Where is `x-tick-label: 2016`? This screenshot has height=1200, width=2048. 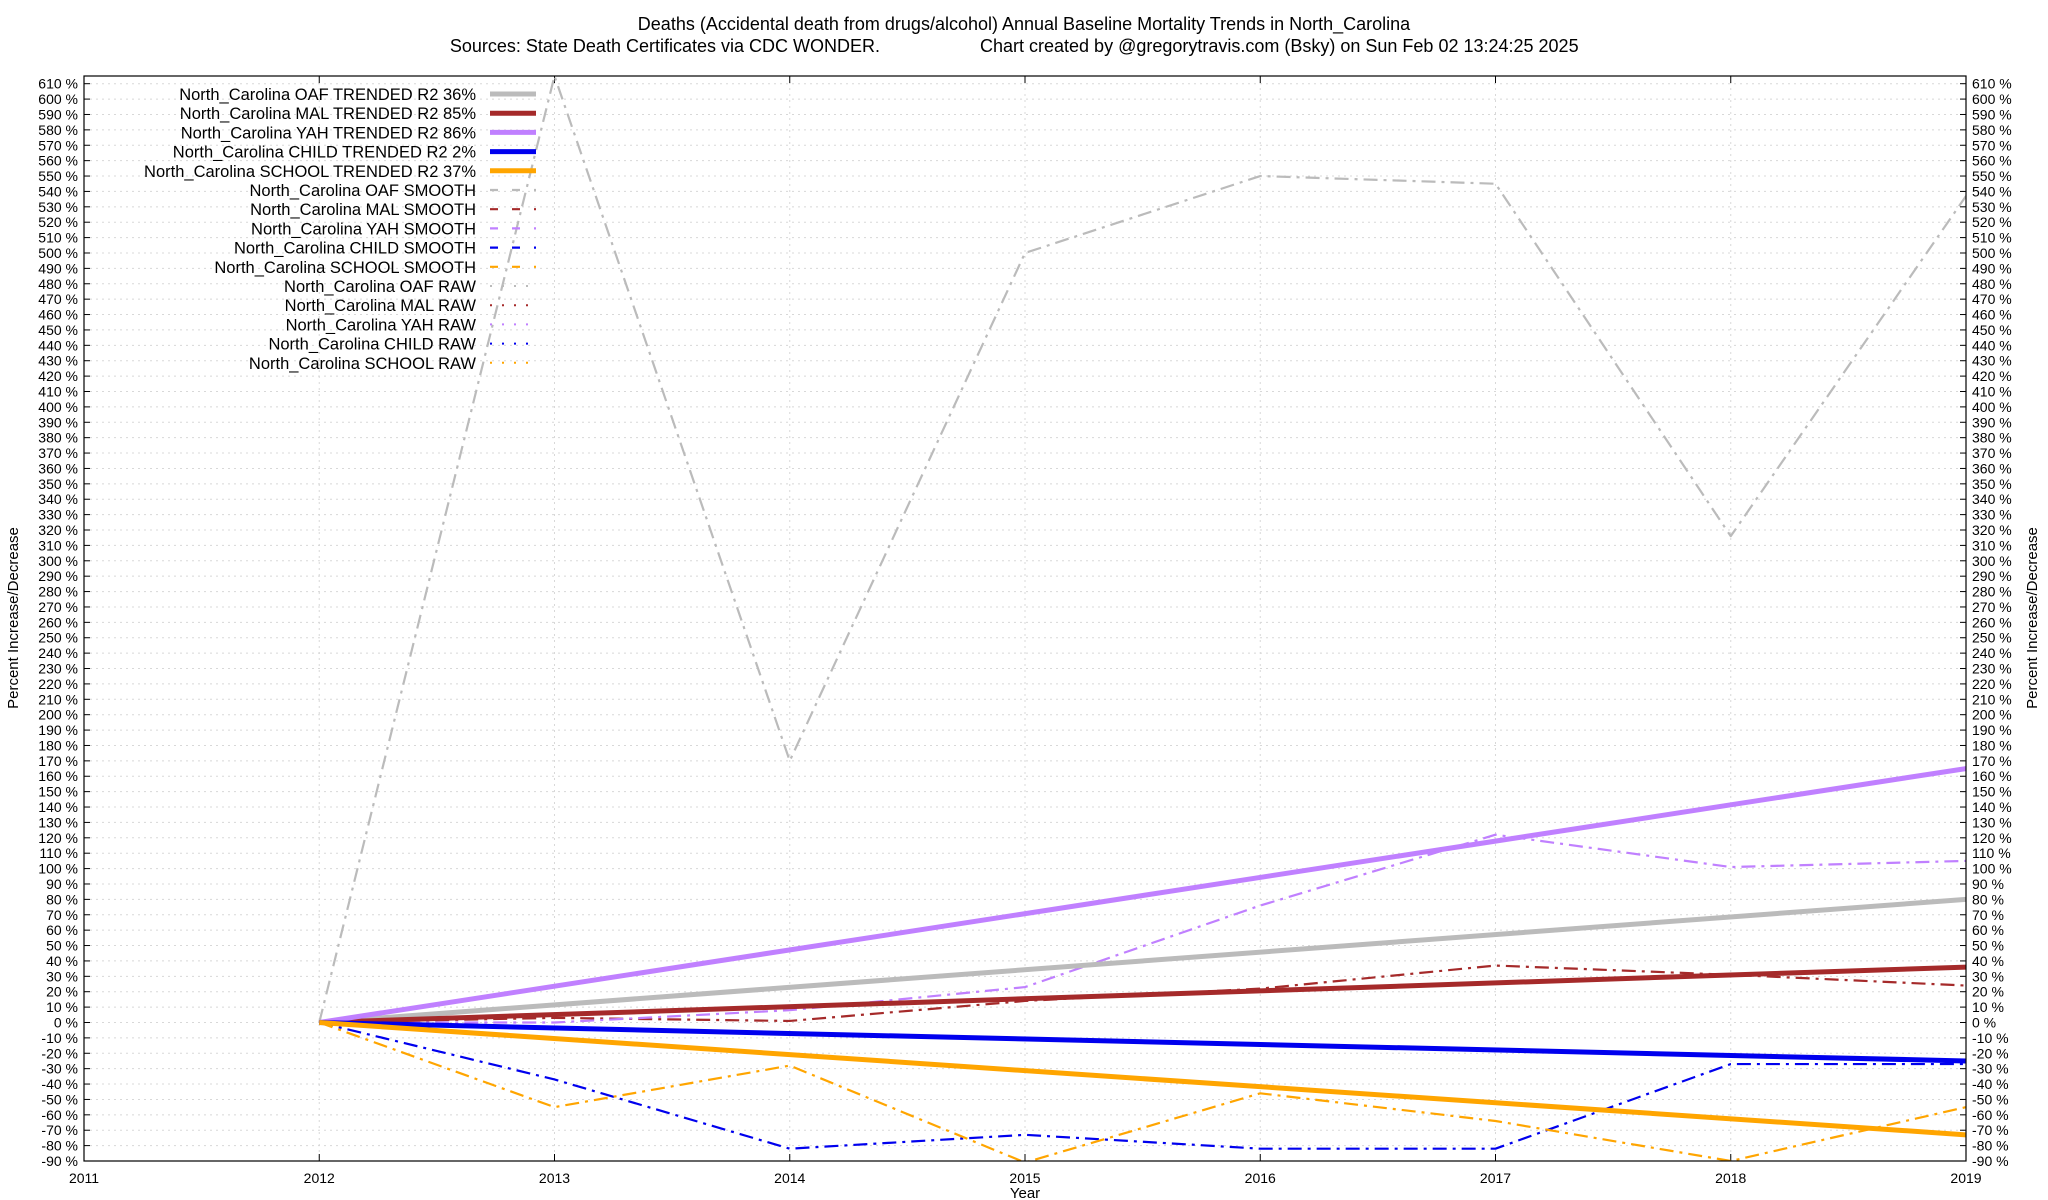 x-tick-label: 2016 is located at coordinates (1260, 1178).